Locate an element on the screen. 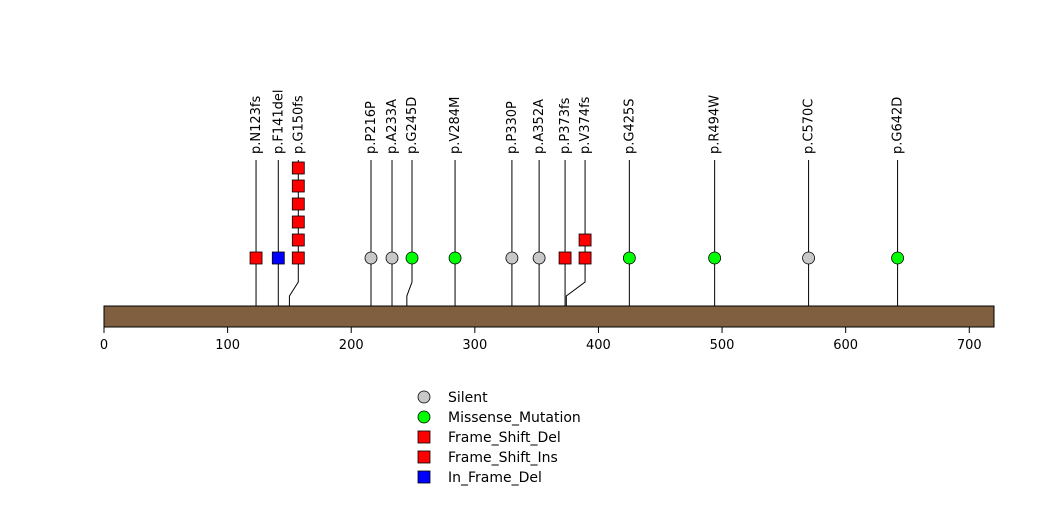 The width and height of the screenshot is (1047, 524). mutation-label: p.V284M is located at coordinates (455, 125).